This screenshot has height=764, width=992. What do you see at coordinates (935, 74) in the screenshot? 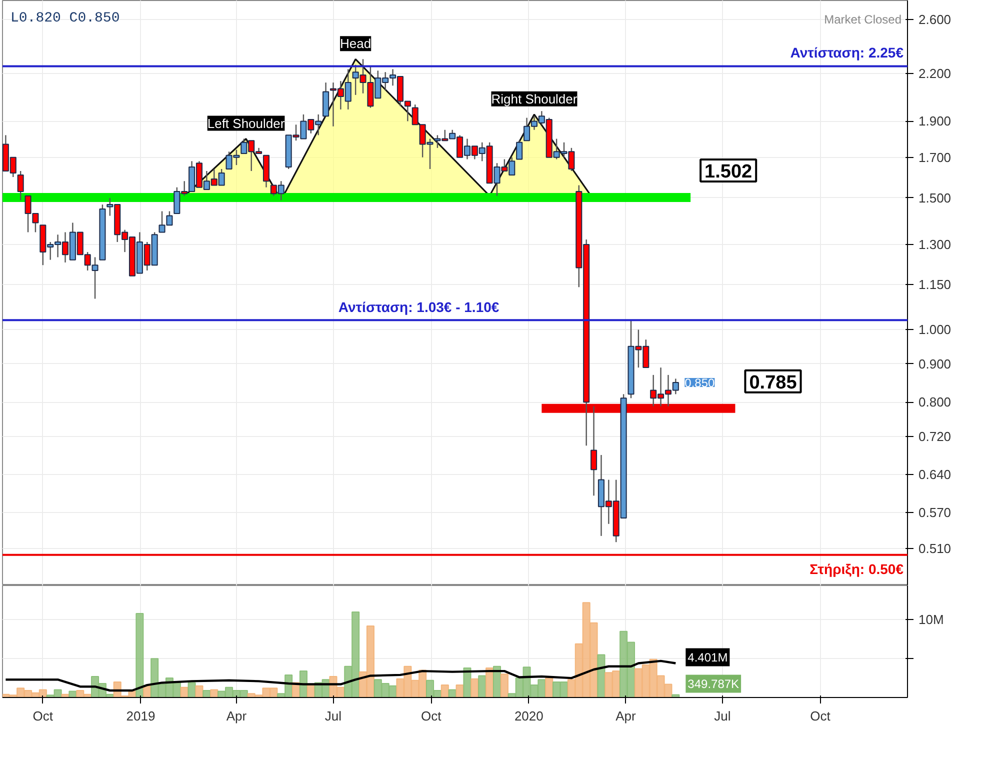
I see `y-tick-label: 2.200` at bounding box center [935, 74].